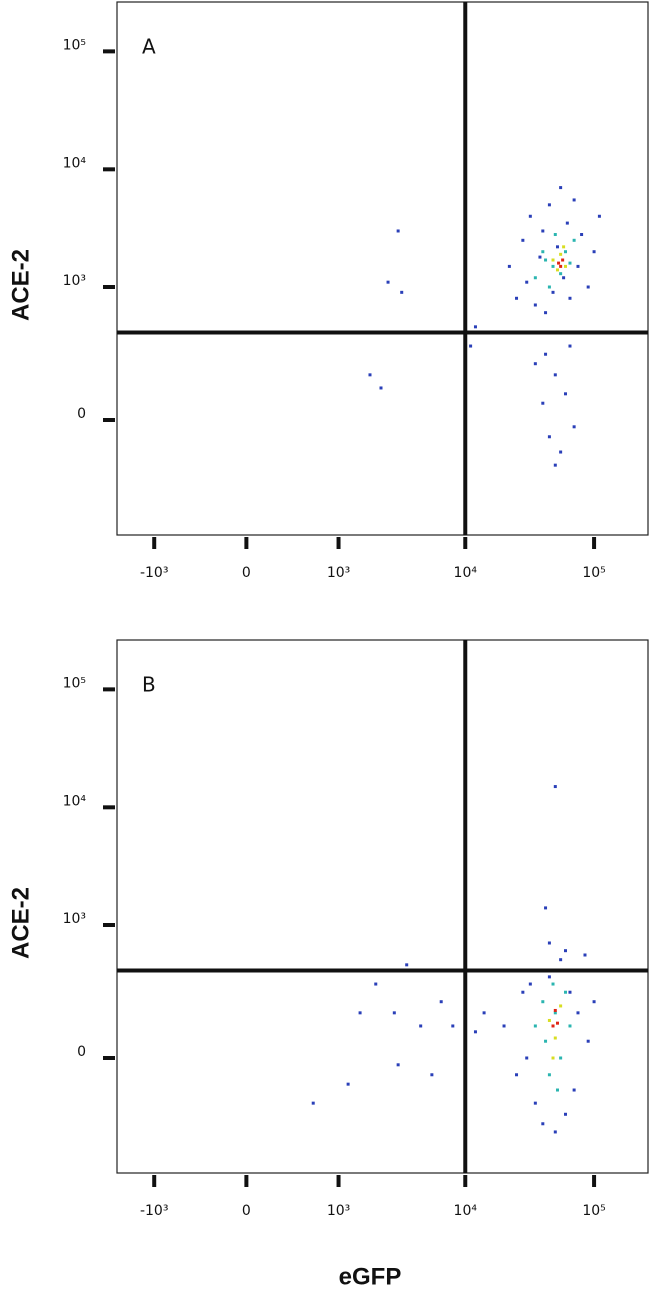 The width and height of the screenshot is (650, 1301). Describe the element at coordinates (149, 685) in the screenshot. I see `panel-label: B` at that location.